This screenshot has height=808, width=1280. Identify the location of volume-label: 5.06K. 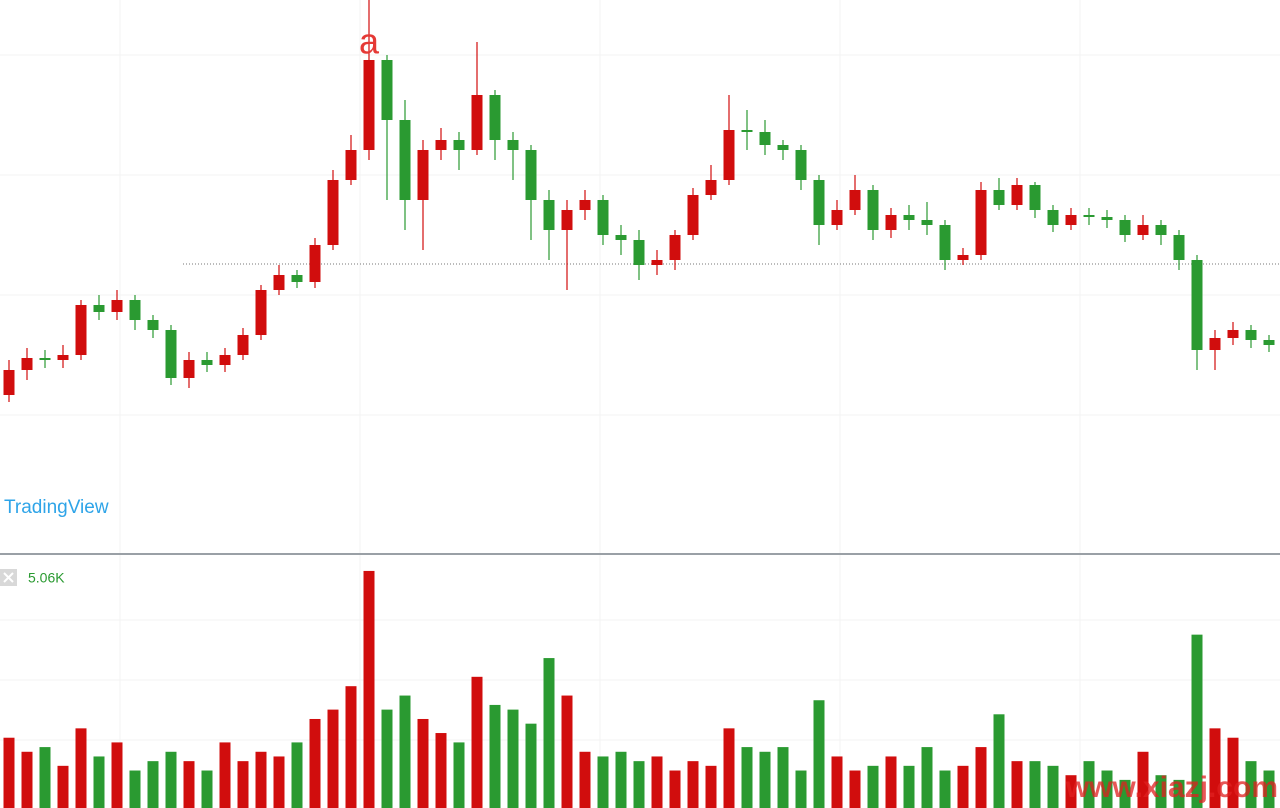
(46, 578).